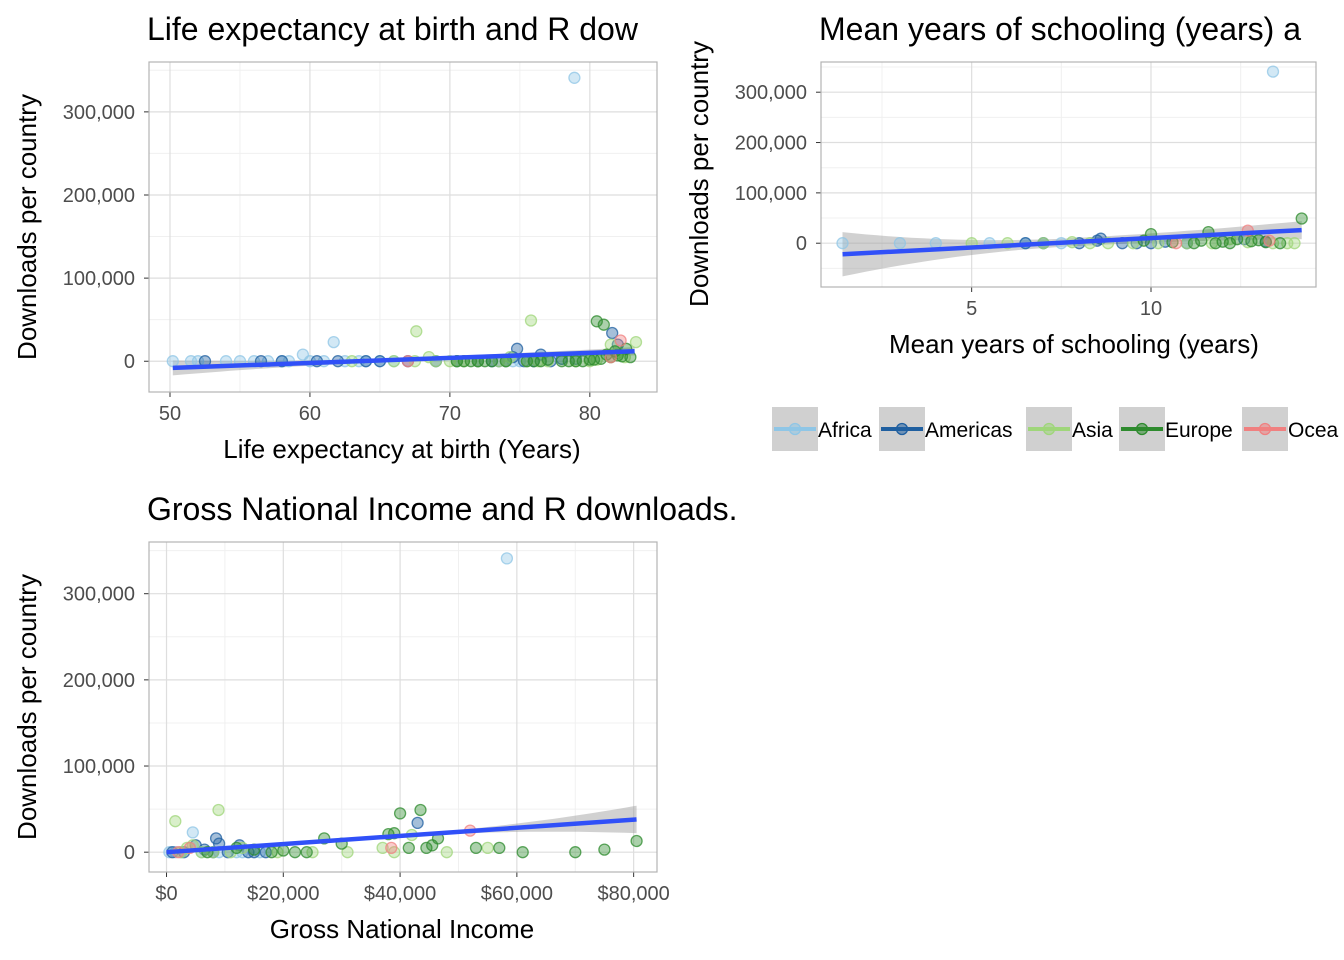 The height and width of the screenshot is (960, 1344). Describe the element at coordinates (633, 894) in the screenshot. I see `x-tick-label: $80,000` at that location.